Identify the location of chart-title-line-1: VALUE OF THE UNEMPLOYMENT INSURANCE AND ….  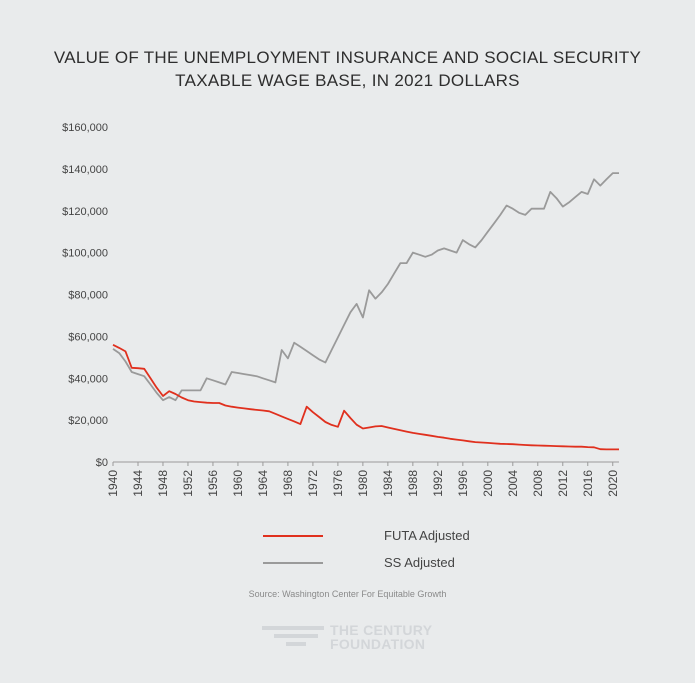
(347, 57).